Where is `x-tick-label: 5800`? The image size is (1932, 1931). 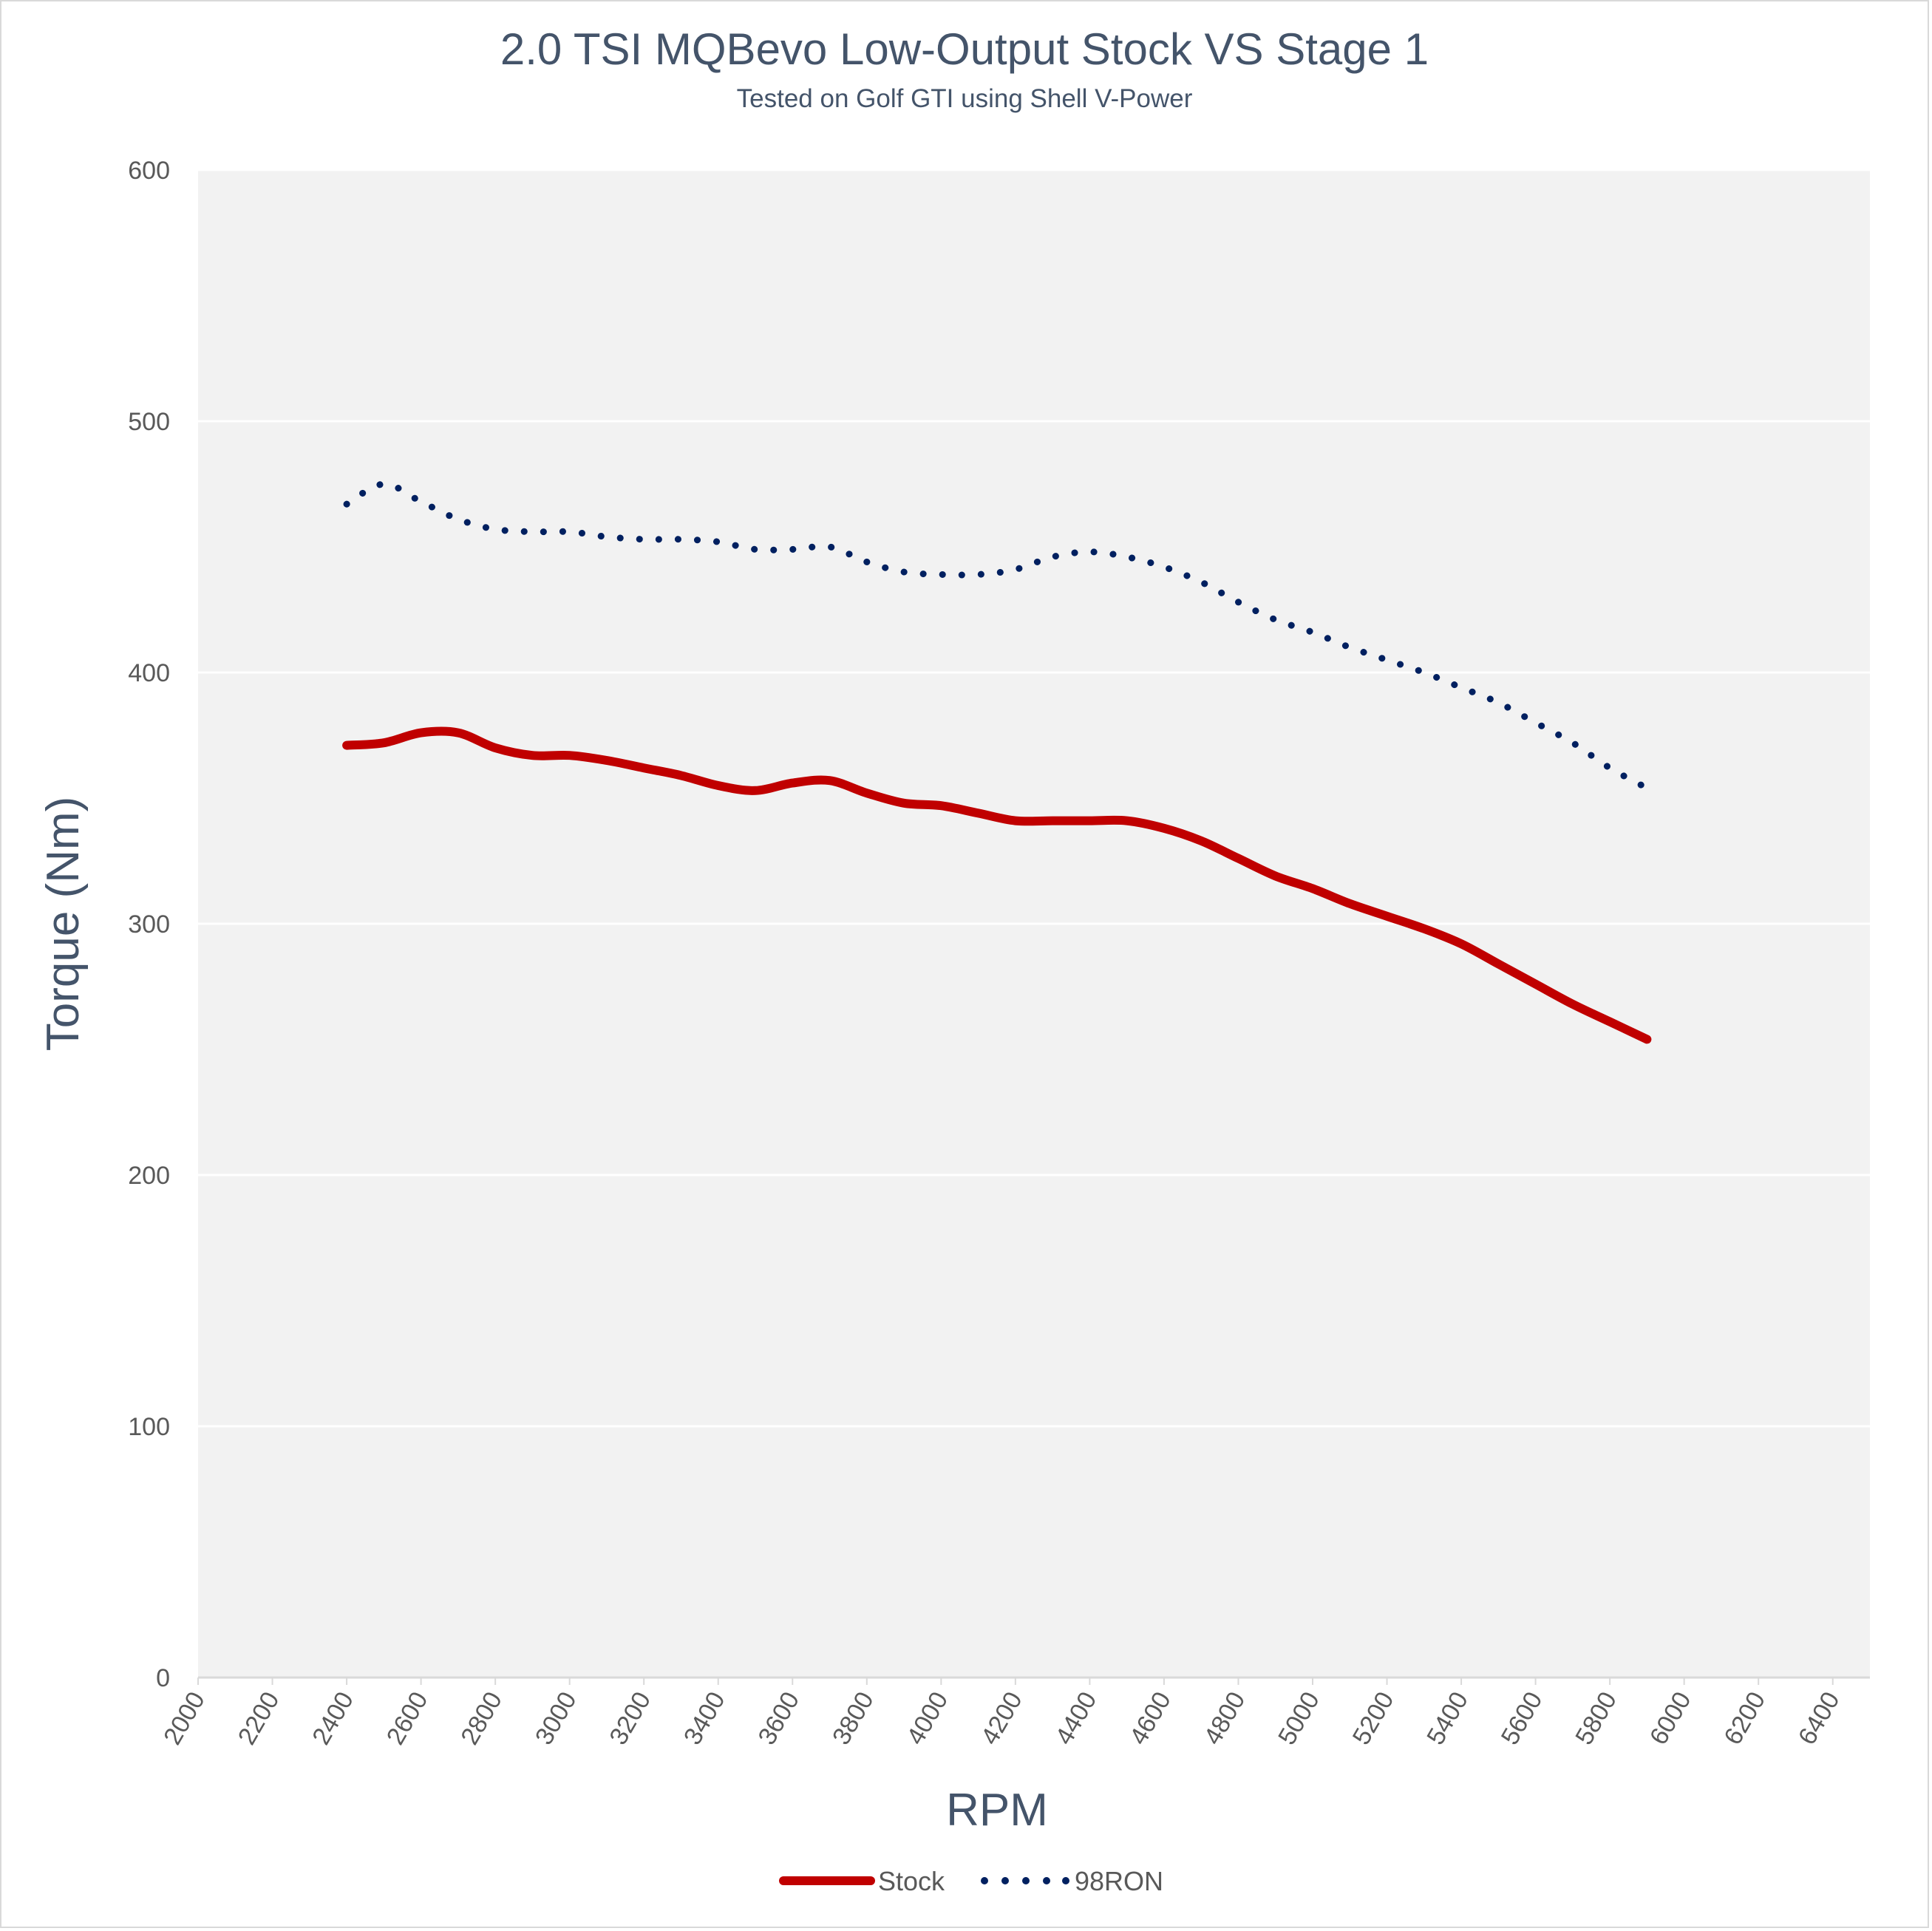 x-tick-label: 5800 is located at coordinates (1596, 1718).